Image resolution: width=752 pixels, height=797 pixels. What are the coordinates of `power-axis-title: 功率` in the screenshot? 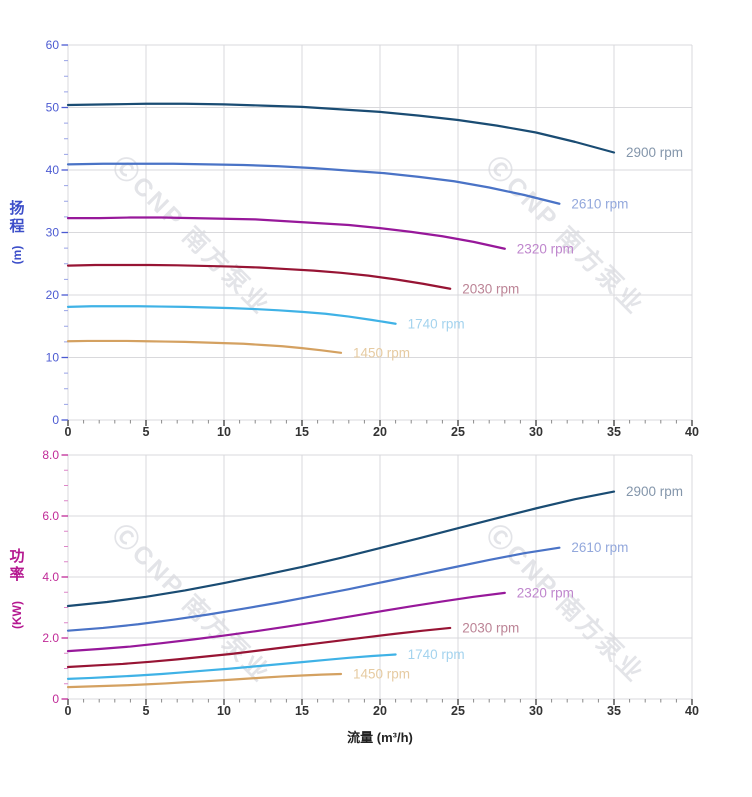 It's located at (17, 566).